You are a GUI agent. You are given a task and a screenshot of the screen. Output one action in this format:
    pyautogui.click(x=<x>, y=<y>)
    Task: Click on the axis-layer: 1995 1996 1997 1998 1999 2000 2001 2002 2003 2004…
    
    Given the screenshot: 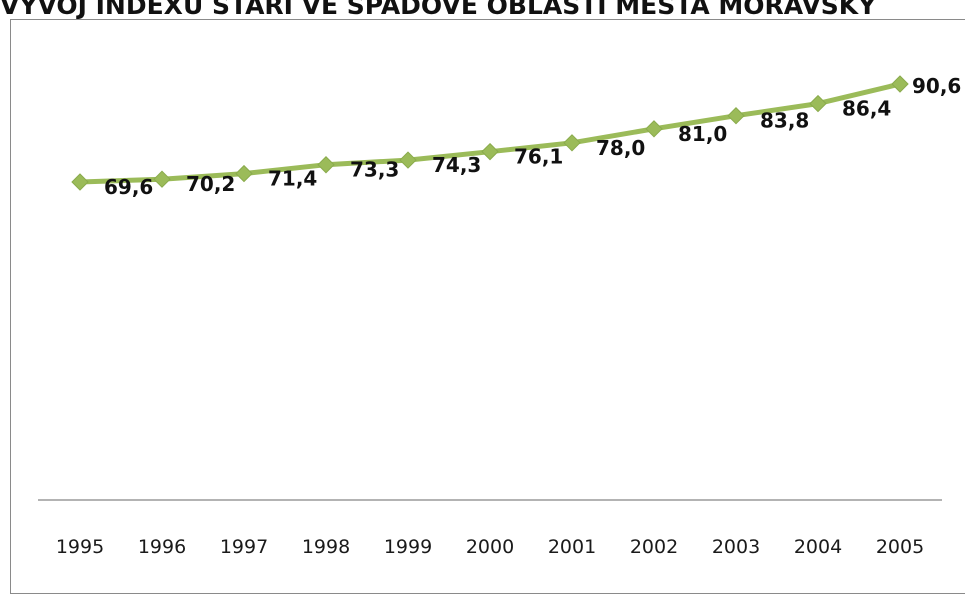 What is the action you would take?
    pyautogui.click(x=490, y=528)
    